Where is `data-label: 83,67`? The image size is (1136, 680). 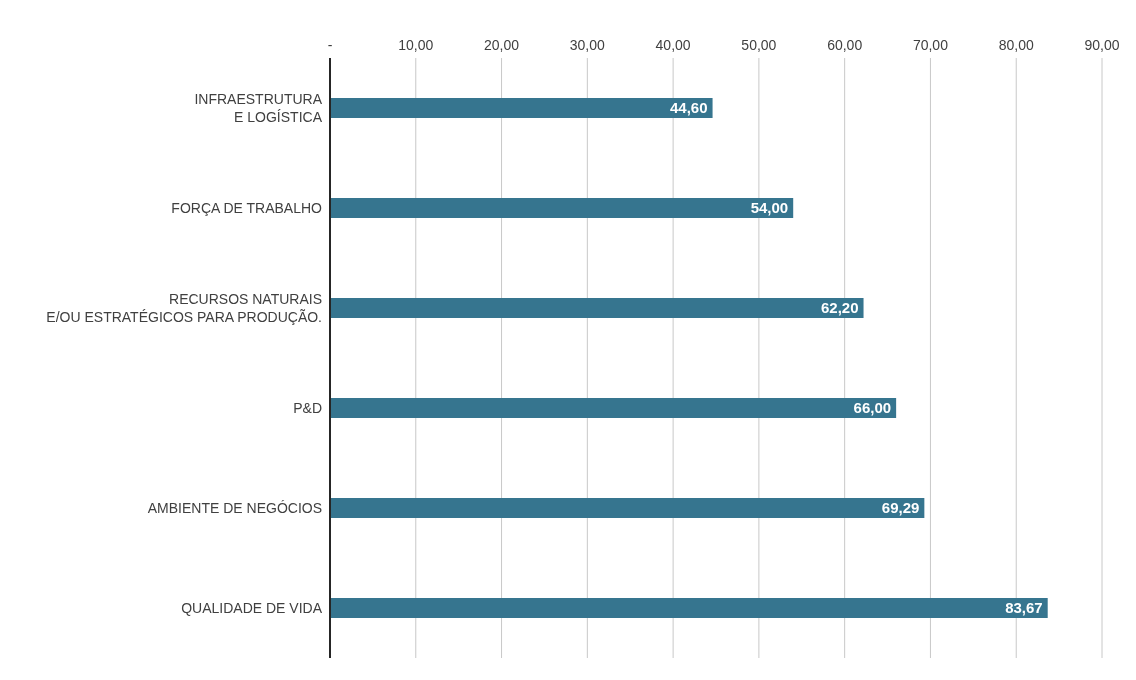 data-label: 83,67 is located at coordinates (1024, 608).